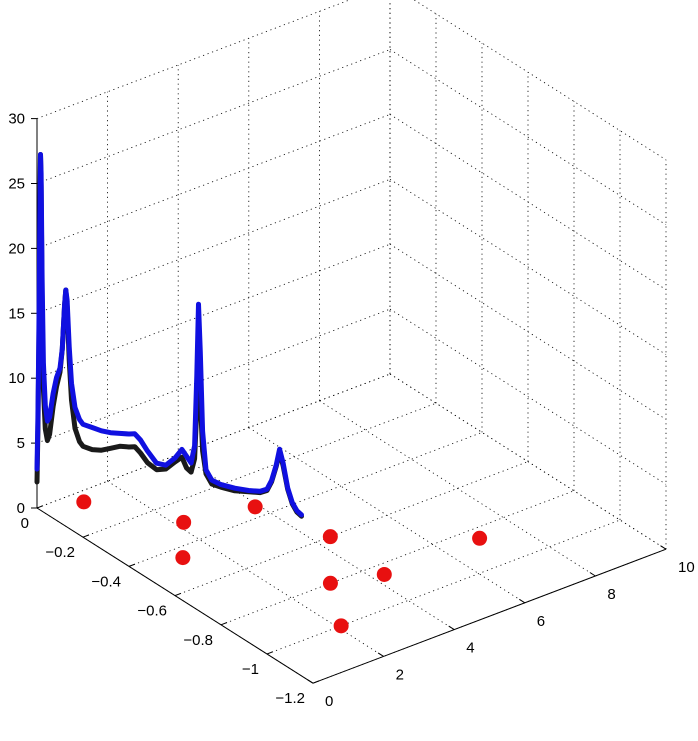 This screenshot has width=698, height=741. What do you see at coordinates (21, 508) in the screenshot?
I see `z-tick-label: 0` at bounding box center [21, 508].